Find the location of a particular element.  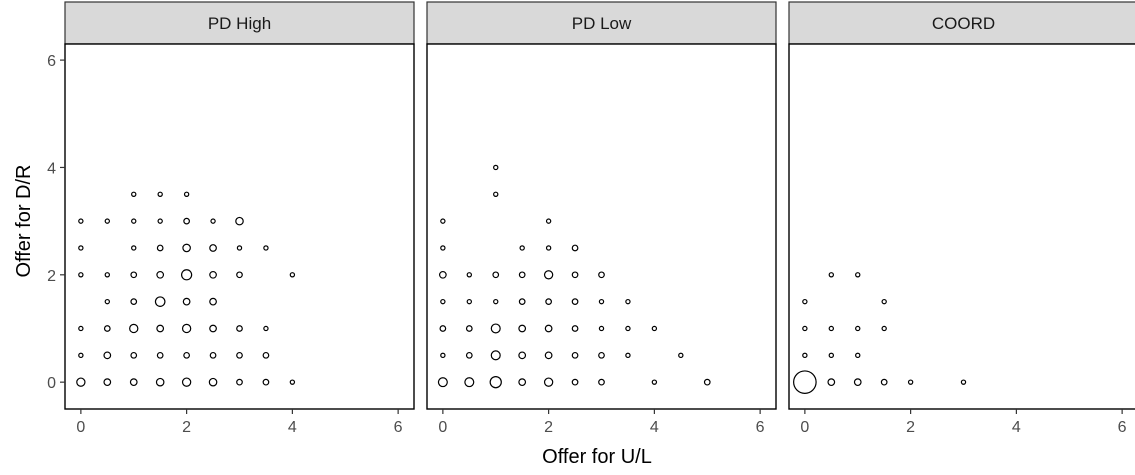

bubble-group is located at coordinates (574, 276).